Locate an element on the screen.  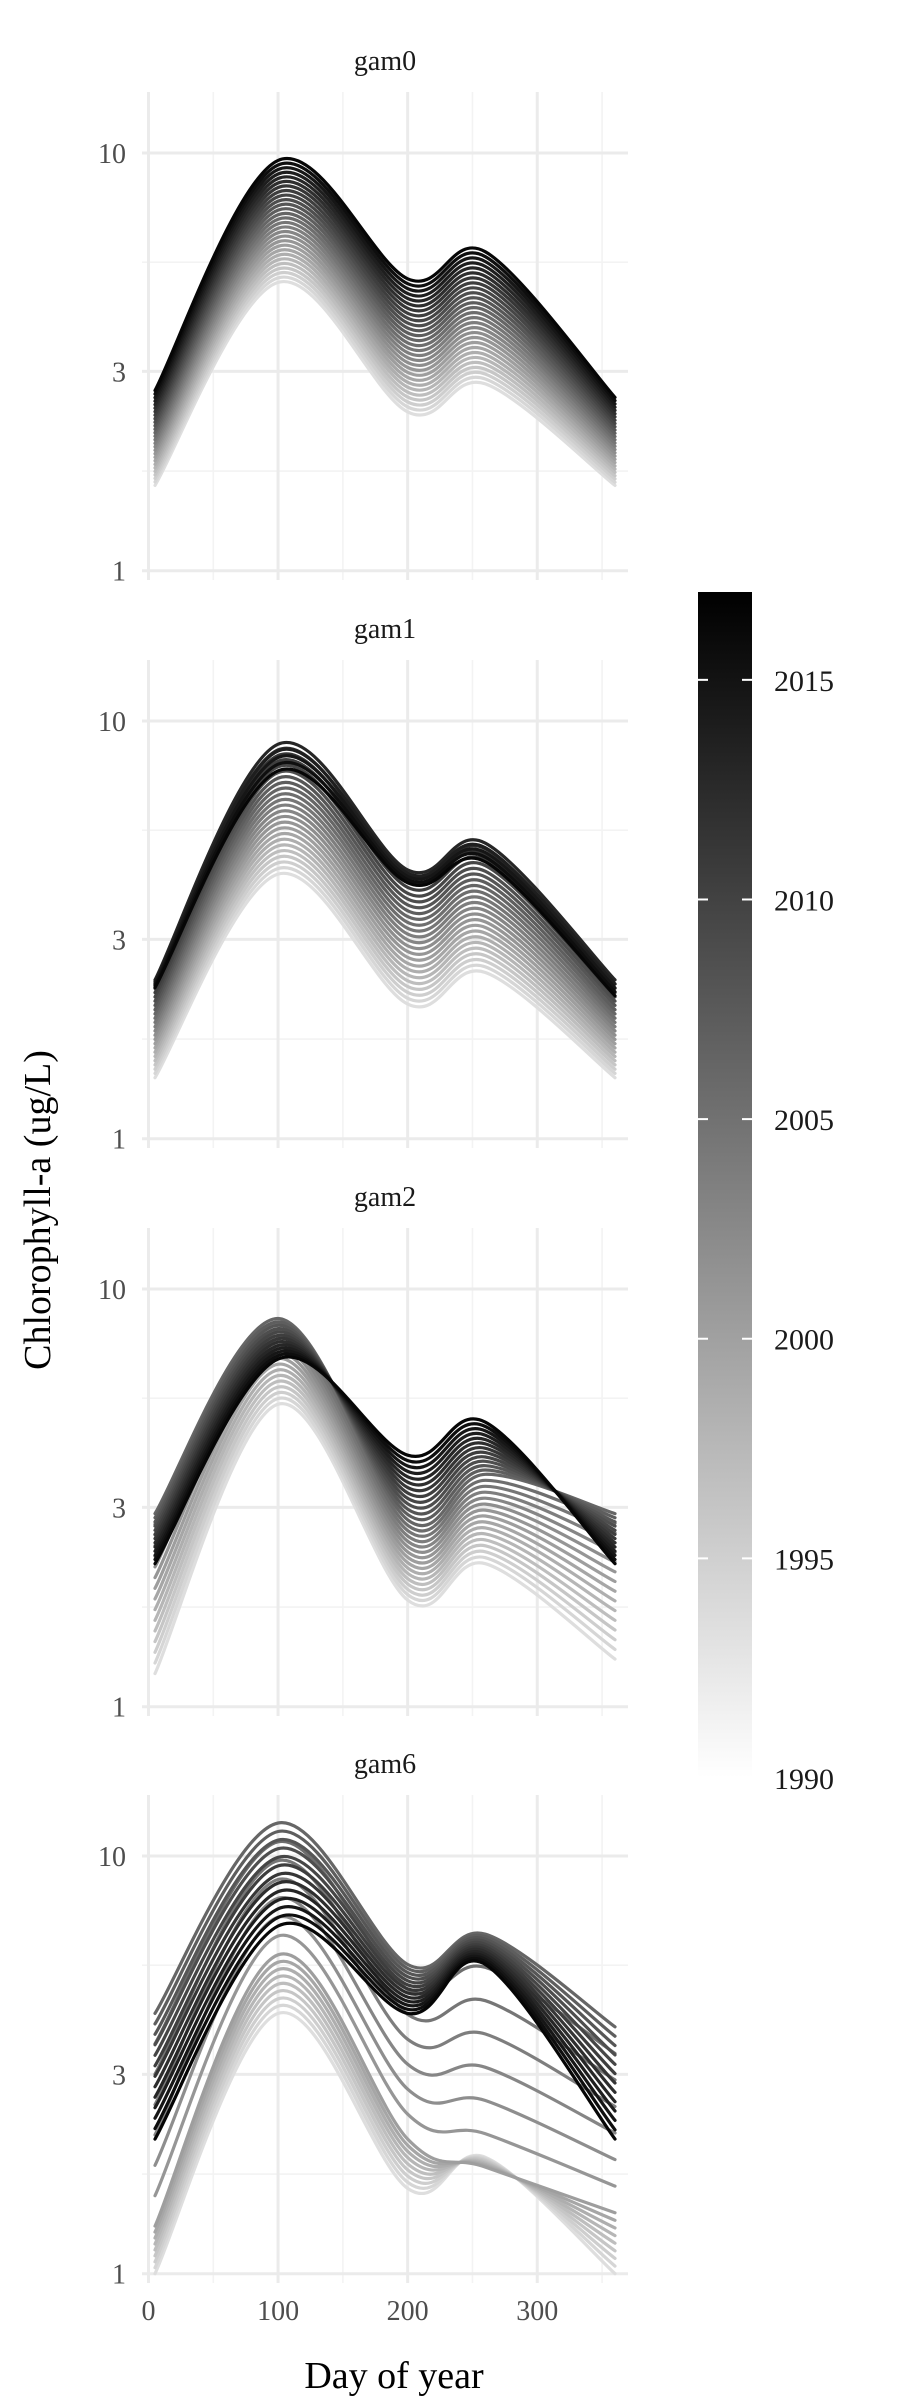
facet-panel-gam6: gam6 1 3 10 is located at coordinates (363, 2020).